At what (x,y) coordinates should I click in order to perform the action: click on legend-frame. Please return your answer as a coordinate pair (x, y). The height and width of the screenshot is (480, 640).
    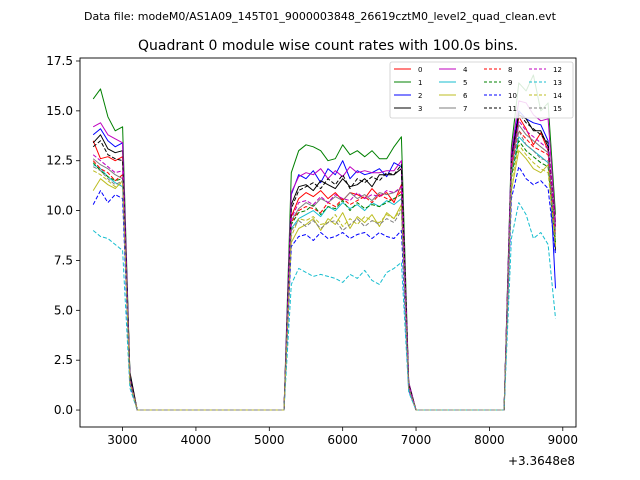
    Looking at the image, I should click on (481, 90).